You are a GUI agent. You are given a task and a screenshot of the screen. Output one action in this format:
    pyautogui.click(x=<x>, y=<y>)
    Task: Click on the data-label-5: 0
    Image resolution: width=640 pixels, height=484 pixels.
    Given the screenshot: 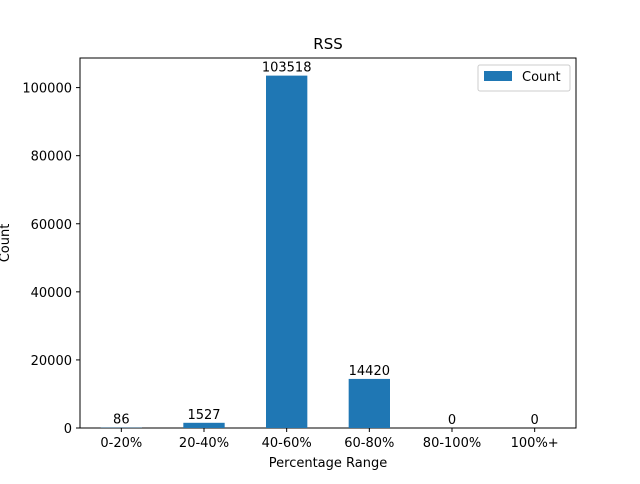 What is the action you would take?
    pyautogui.click(x=535, y=420)
    